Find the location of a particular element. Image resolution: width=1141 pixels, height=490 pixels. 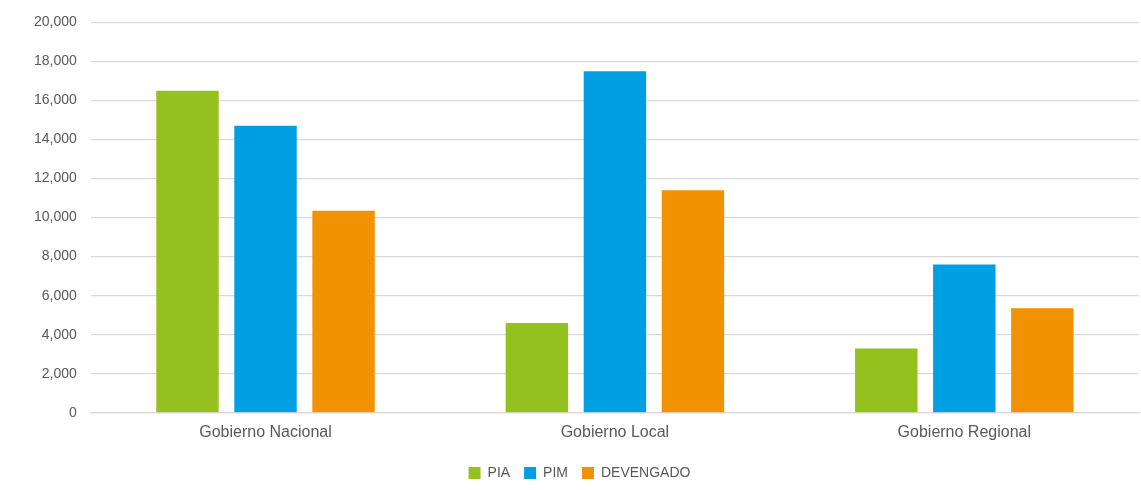

x-tick-label: Gobierno Regional is located at coordinates (964, 431).